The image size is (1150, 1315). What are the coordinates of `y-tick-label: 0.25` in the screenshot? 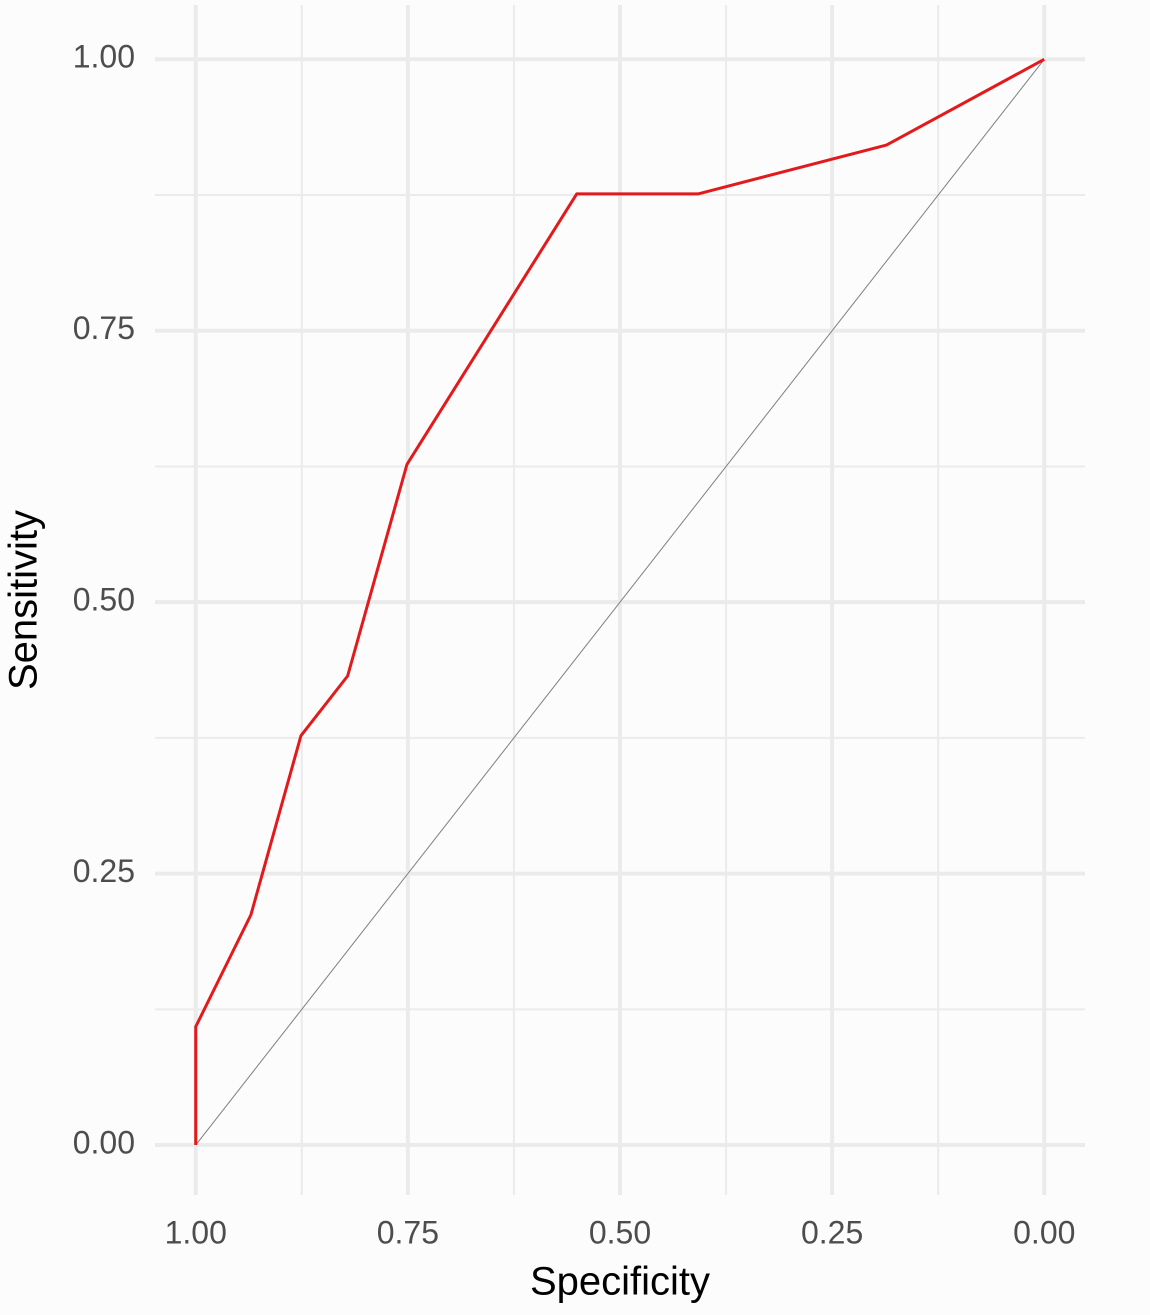 It's located at (104, 871).